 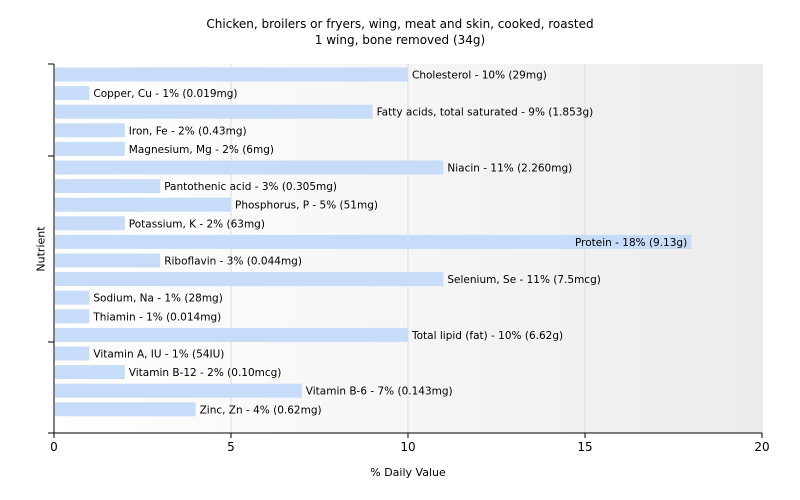 I want to click on bar-data-label: Vitamin B-6 - 7% (0.143mg), so click(x=379, y=392).